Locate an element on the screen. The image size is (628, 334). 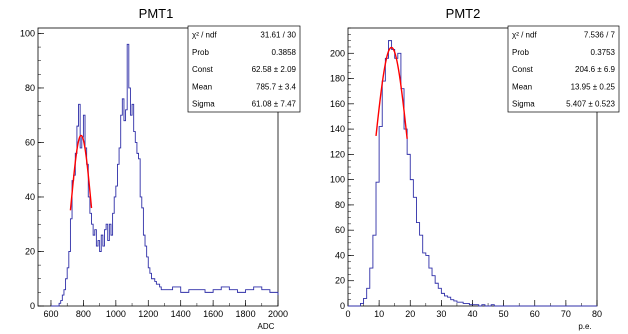
x-tick-label: 600 is located at coordinates (50, 314).